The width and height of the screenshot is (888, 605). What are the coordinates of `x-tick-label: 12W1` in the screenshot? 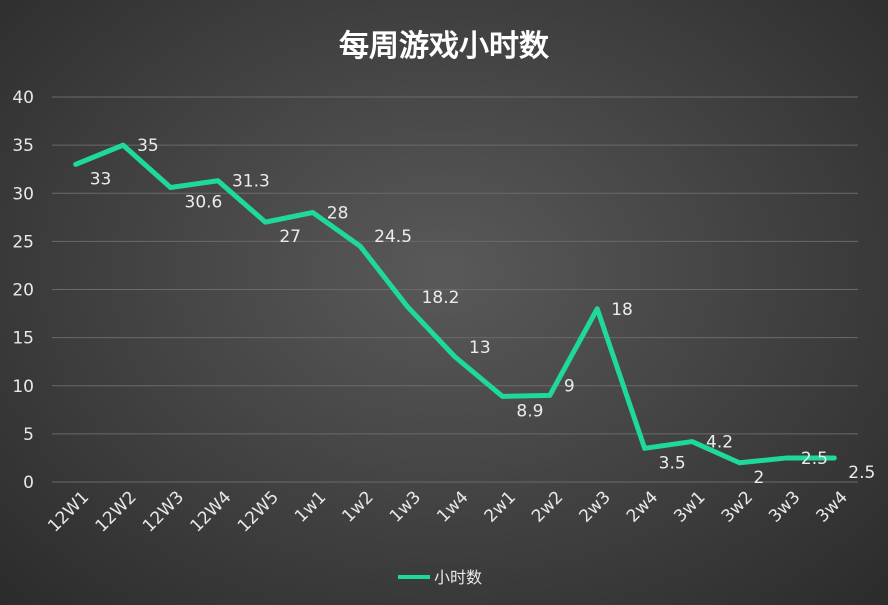 It's located at (68, 511).